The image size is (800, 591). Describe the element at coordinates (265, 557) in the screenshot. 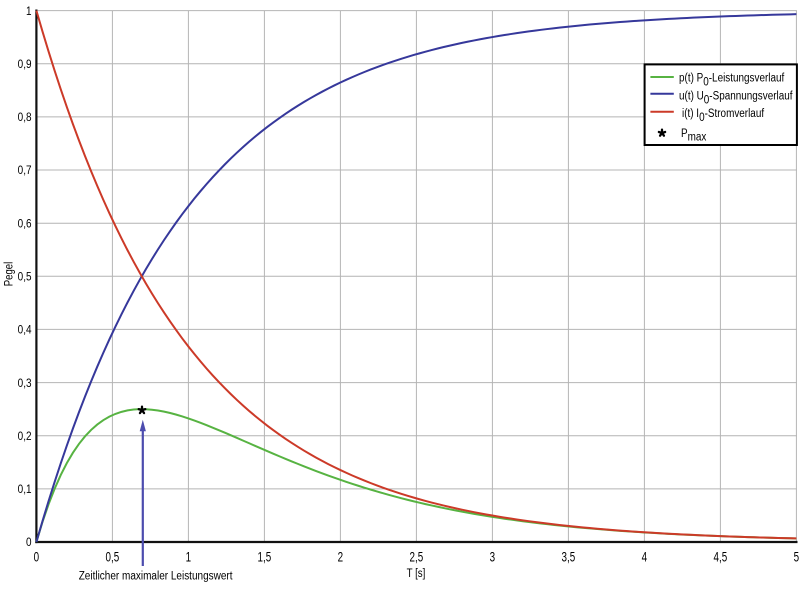

I see `svg-text: 1,5` at that location.